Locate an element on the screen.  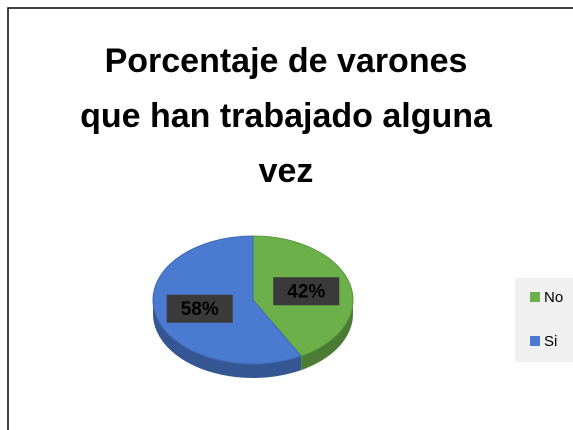
legend-box is located at coordinates (544, 320).